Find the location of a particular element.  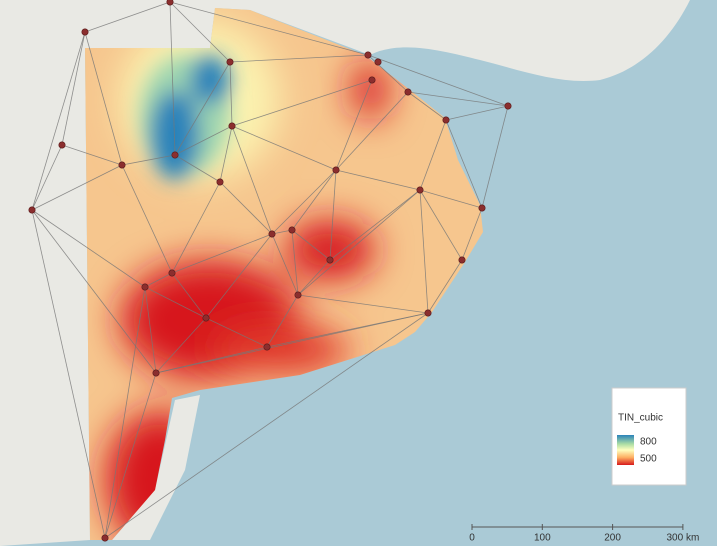

legend-ramp is located at coordinates (625, 450).